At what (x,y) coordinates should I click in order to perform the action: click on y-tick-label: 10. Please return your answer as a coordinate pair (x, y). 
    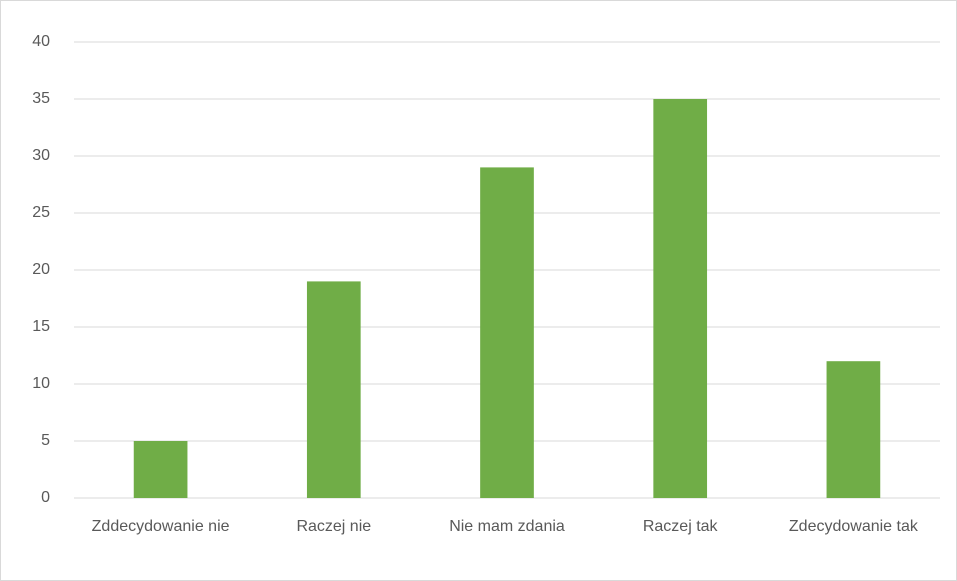
    Looking at the image, I should click on (41, 383).